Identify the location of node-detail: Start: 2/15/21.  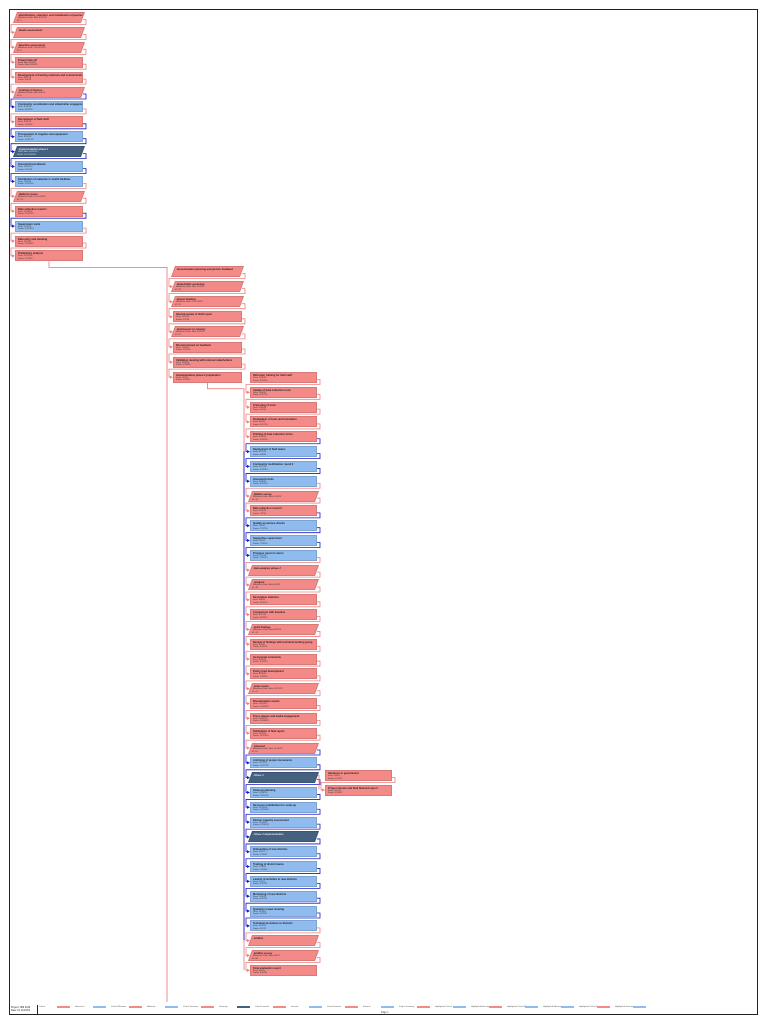
(260, 896).